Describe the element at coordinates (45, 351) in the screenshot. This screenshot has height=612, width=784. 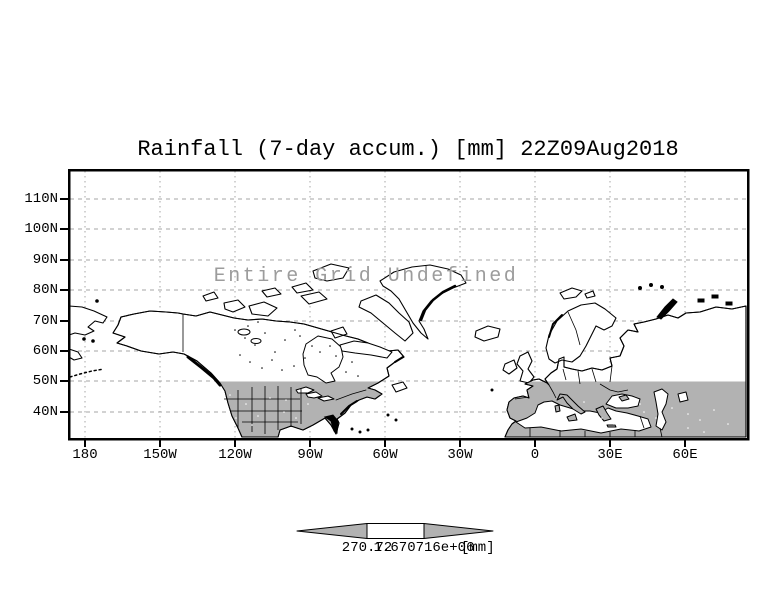
I see `y-tick-label-60n: 60N` at that location.